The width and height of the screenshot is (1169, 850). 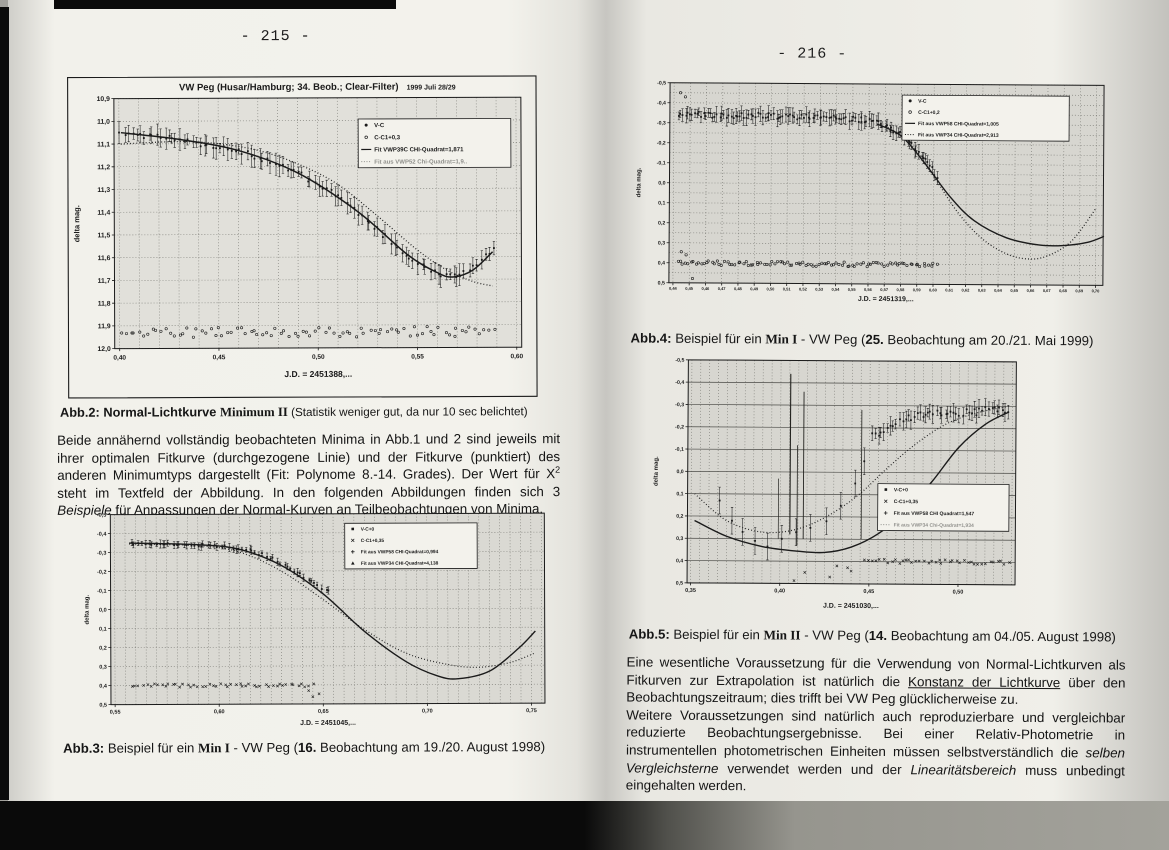 I want to click on svg-text: C-C1+0,3, so click(x=387, y=138).